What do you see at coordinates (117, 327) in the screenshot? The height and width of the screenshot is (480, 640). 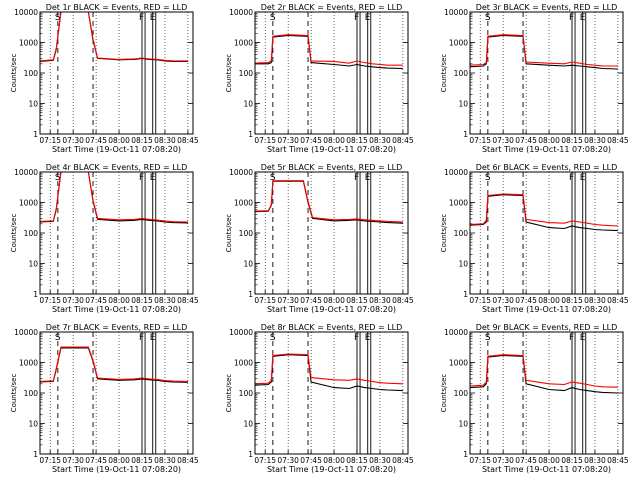 I see `panel-title: Det 7r BLACK = Events, RED = LLD` at bounding box center [117, 327].